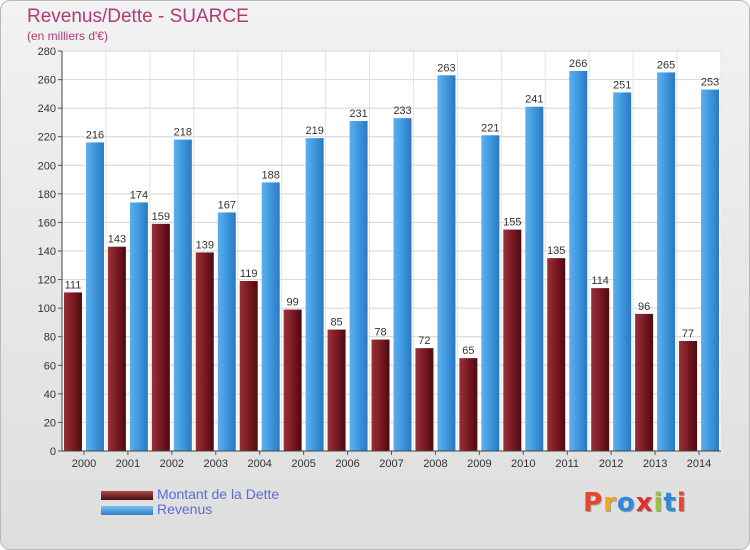  I want to click on x-tick-label: 2012, so click(611, 464).